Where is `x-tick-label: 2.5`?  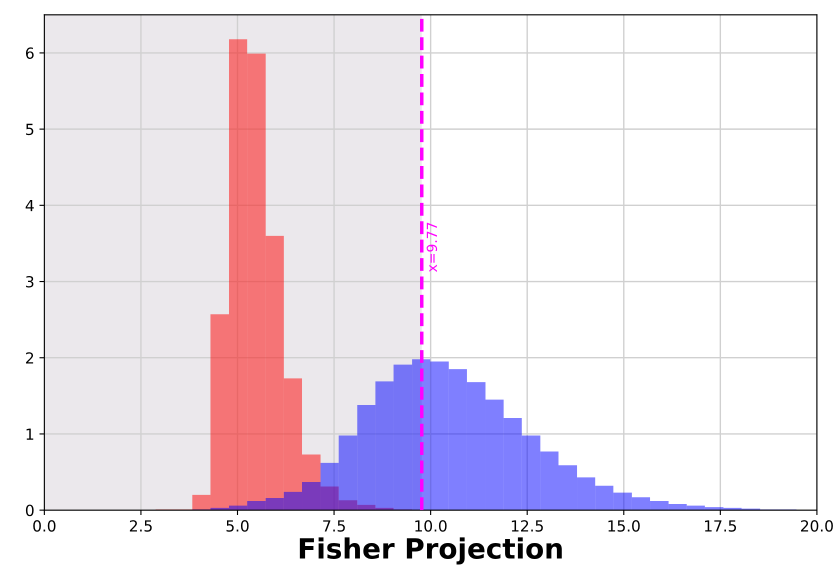 x-tick-label: 2.5 is located at coordinates (141, 526).